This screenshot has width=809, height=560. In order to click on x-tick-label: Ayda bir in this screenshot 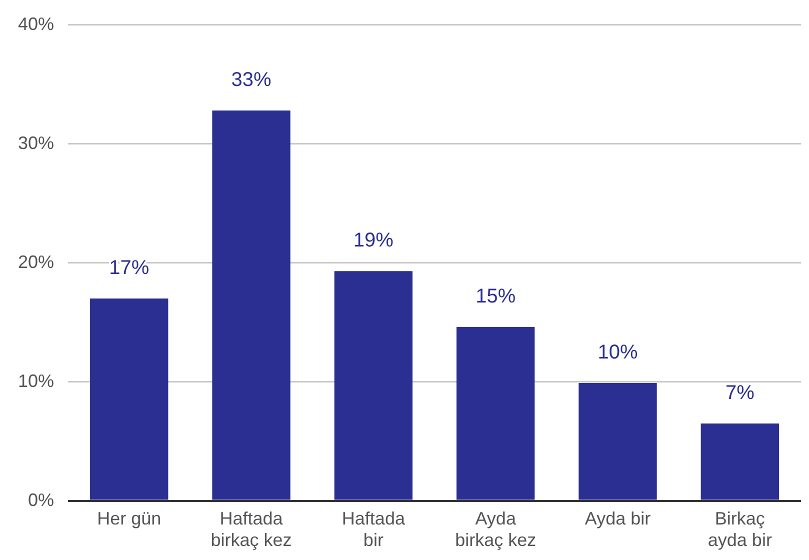, I will do `click(617, 518)`.